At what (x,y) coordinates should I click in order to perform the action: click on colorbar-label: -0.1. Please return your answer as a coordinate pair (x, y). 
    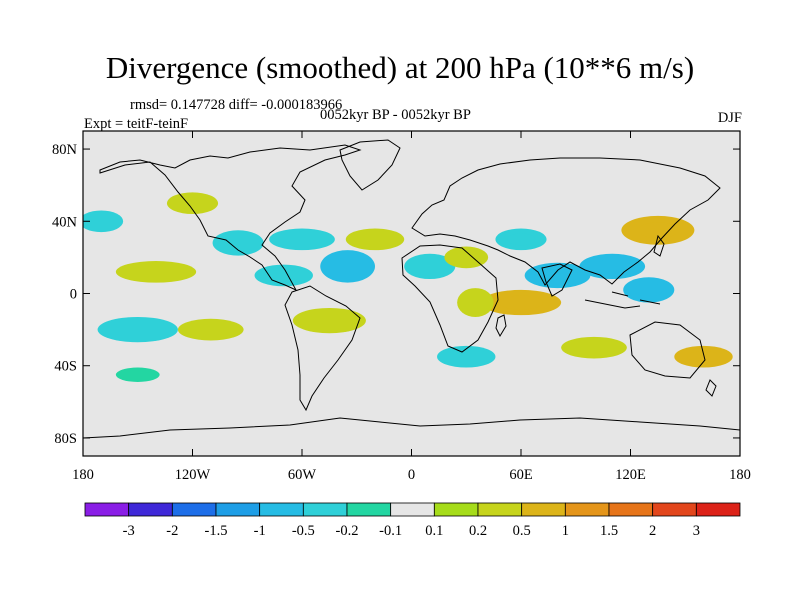
    Looking at the image, I should click on (390, 531).